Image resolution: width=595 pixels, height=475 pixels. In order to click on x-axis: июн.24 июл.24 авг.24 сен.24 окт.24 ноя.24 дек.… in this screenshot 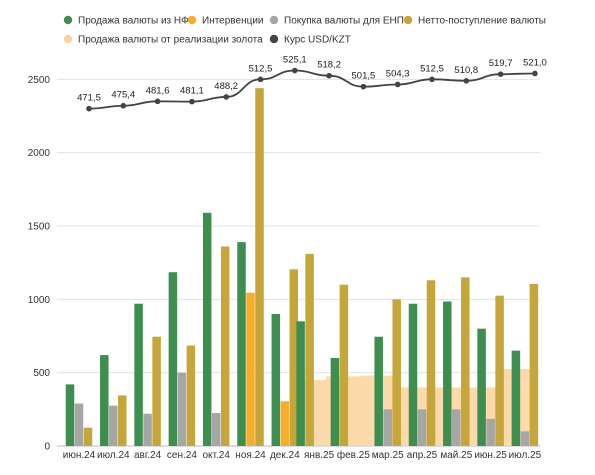, I will do `click(302, 455)`.